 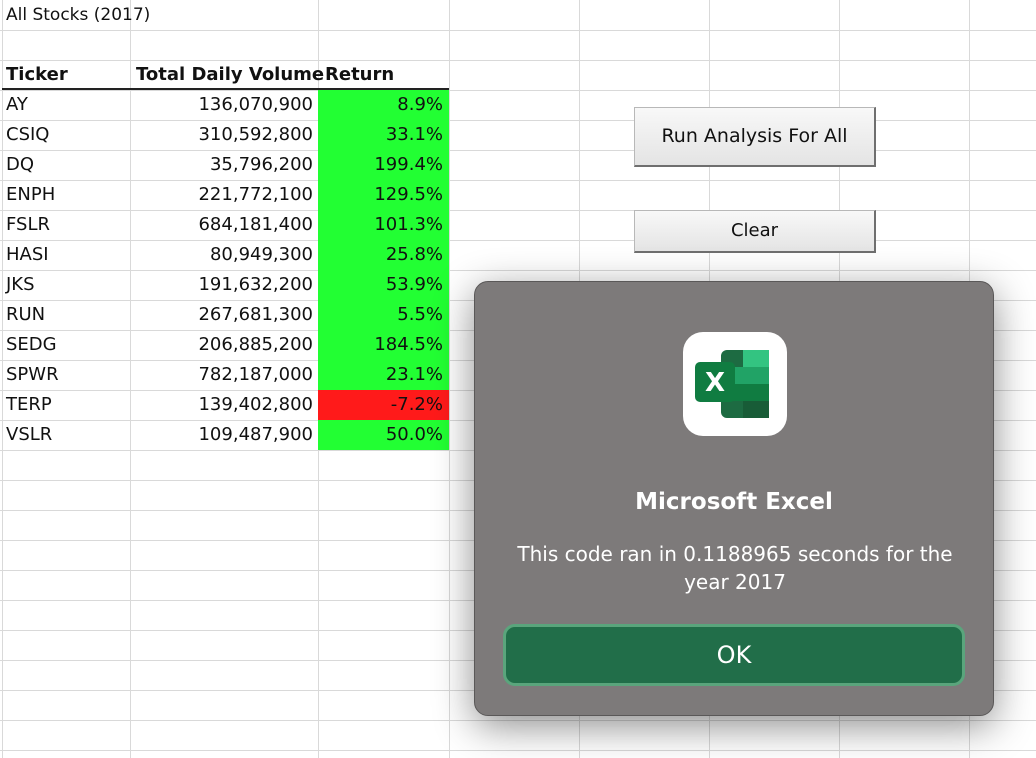 I want to click on volume-cell: 782,187,000, so click(x=255, y=374).